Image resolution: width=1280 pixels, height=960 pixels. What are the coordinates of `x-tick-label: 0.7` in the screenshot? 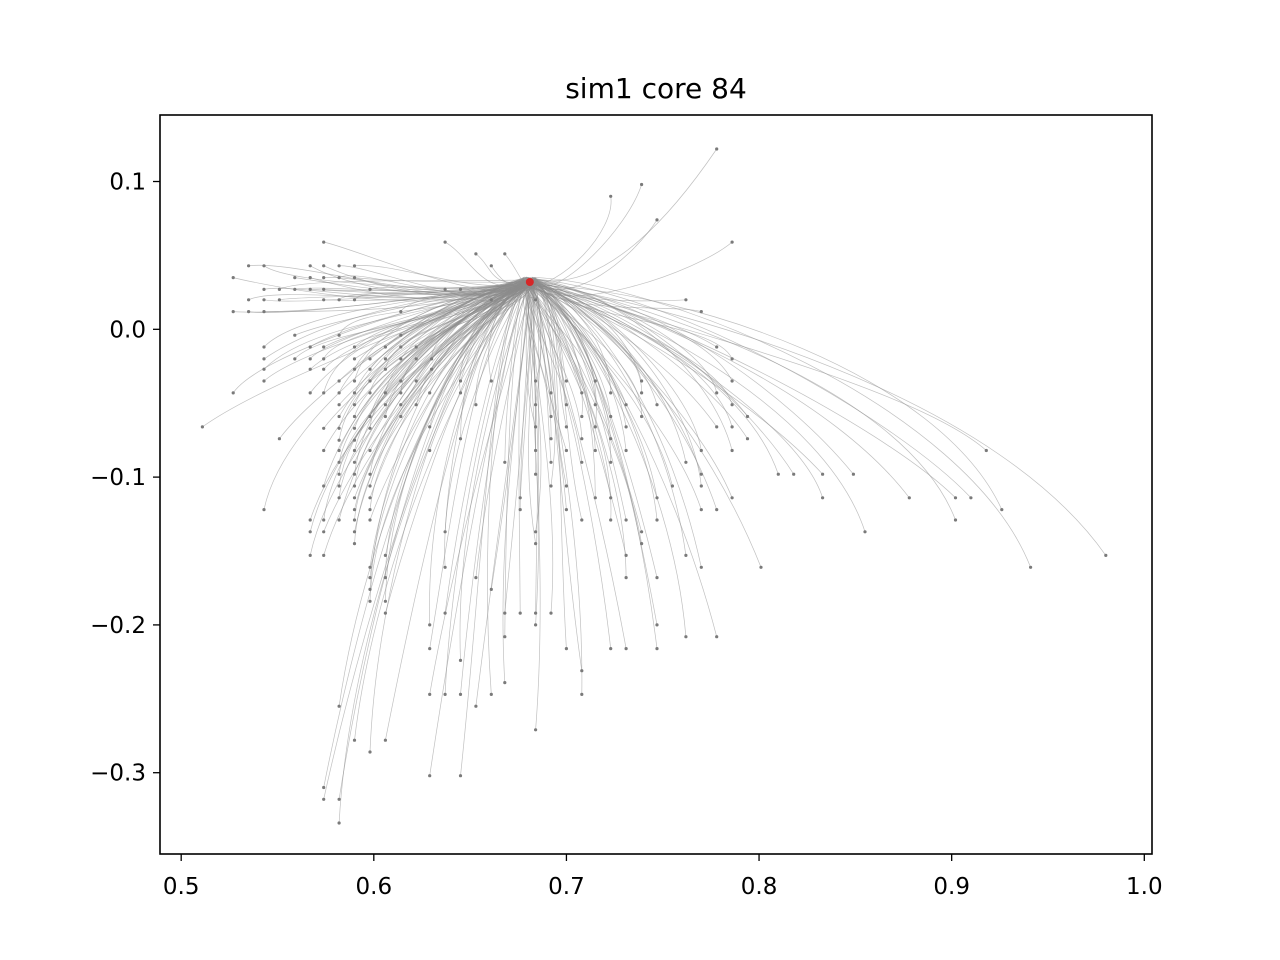 It's located at (566, 887).